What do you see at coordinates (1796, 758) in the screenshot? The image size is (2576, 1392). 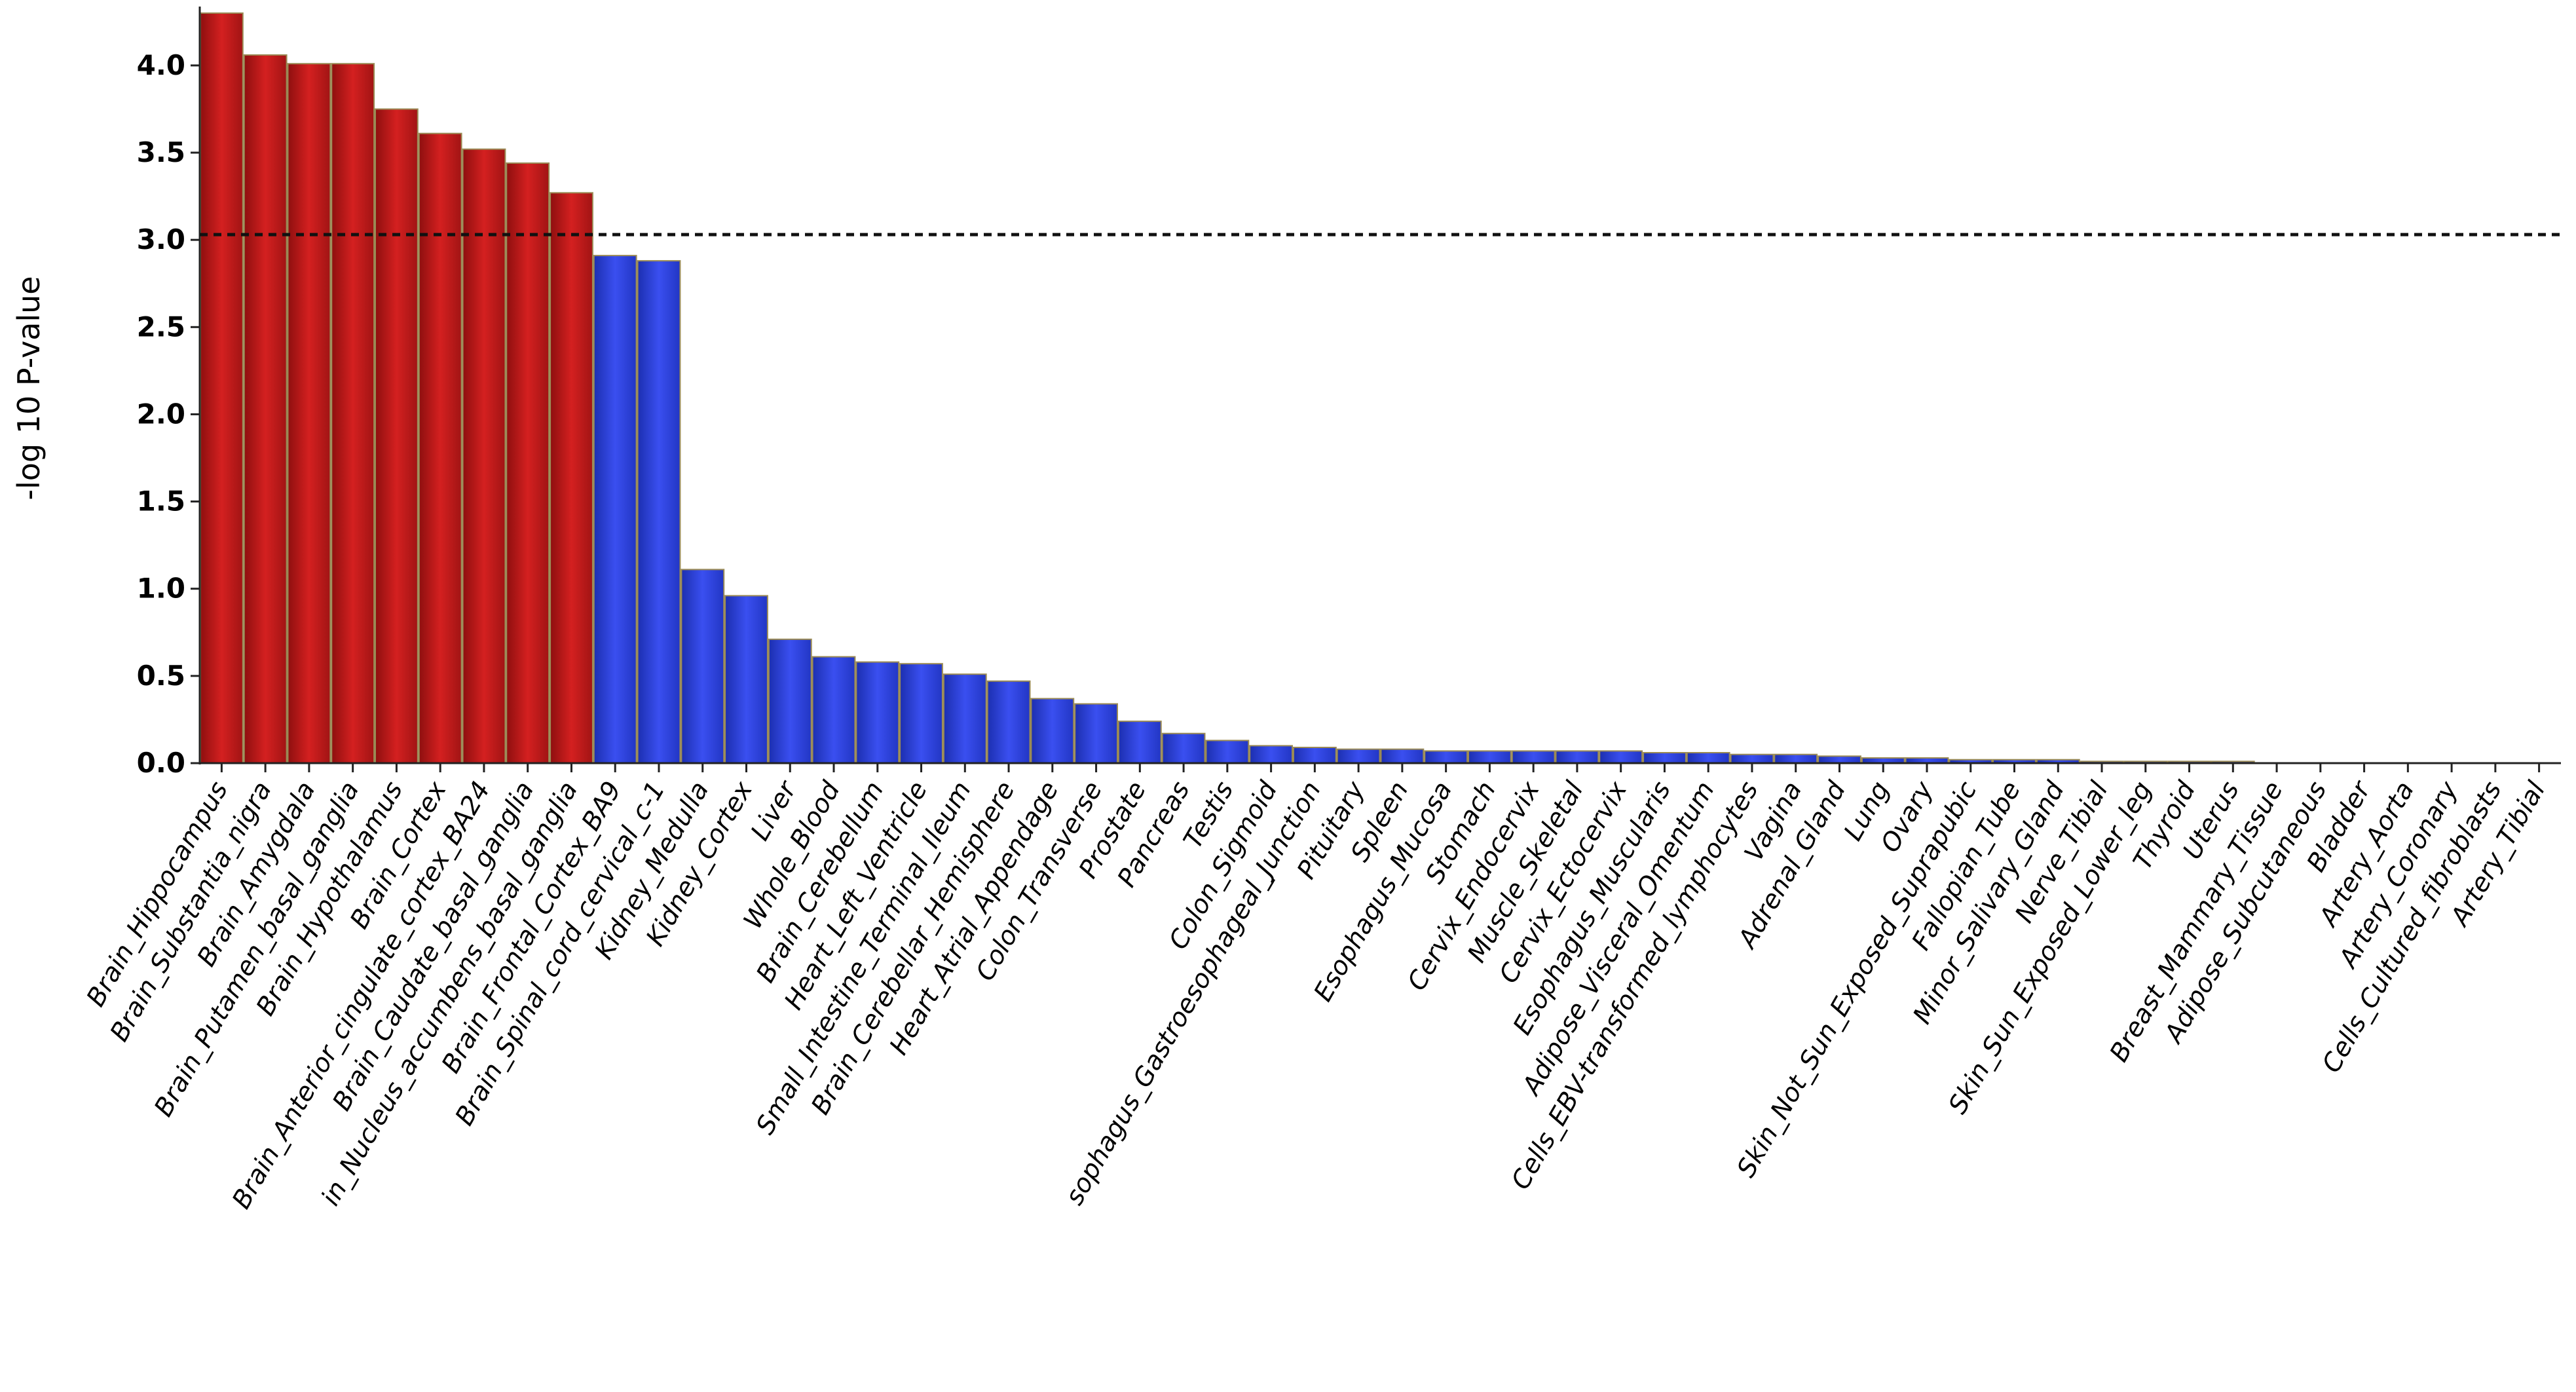 I see `bar-vagina` at bounding box center [1796, 758].